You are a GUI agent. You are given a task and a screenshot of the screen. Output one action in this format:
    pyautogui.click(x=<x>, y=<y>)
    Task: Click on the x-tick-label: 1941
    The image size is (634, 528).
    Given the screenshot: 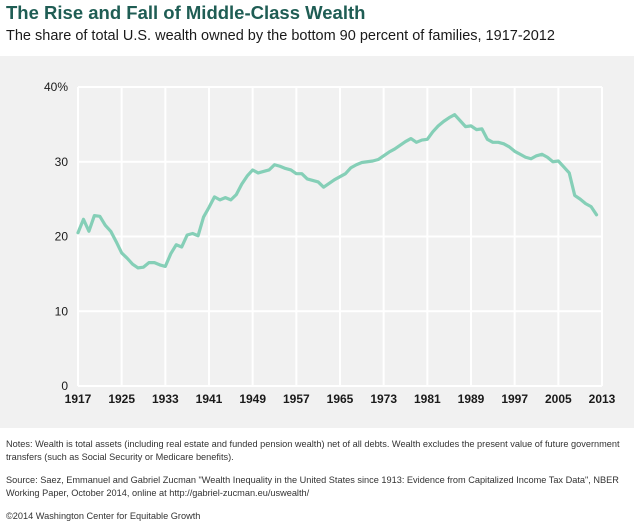 What is the action you would take?
    pyautogui.click(x=209, y=399)
    